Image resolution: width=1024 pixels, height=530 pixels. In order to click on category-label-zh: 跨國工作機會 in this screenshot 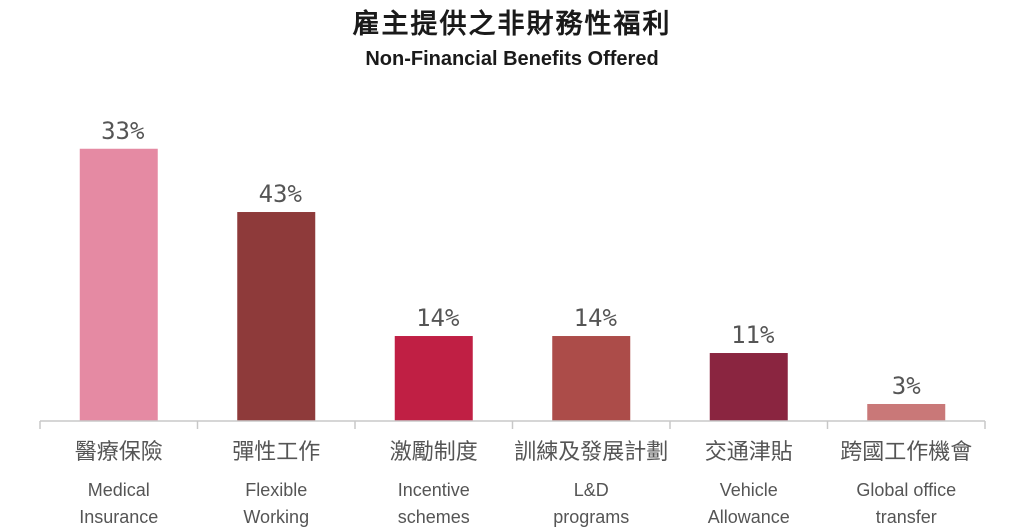, I will do `click(906, 452)`.